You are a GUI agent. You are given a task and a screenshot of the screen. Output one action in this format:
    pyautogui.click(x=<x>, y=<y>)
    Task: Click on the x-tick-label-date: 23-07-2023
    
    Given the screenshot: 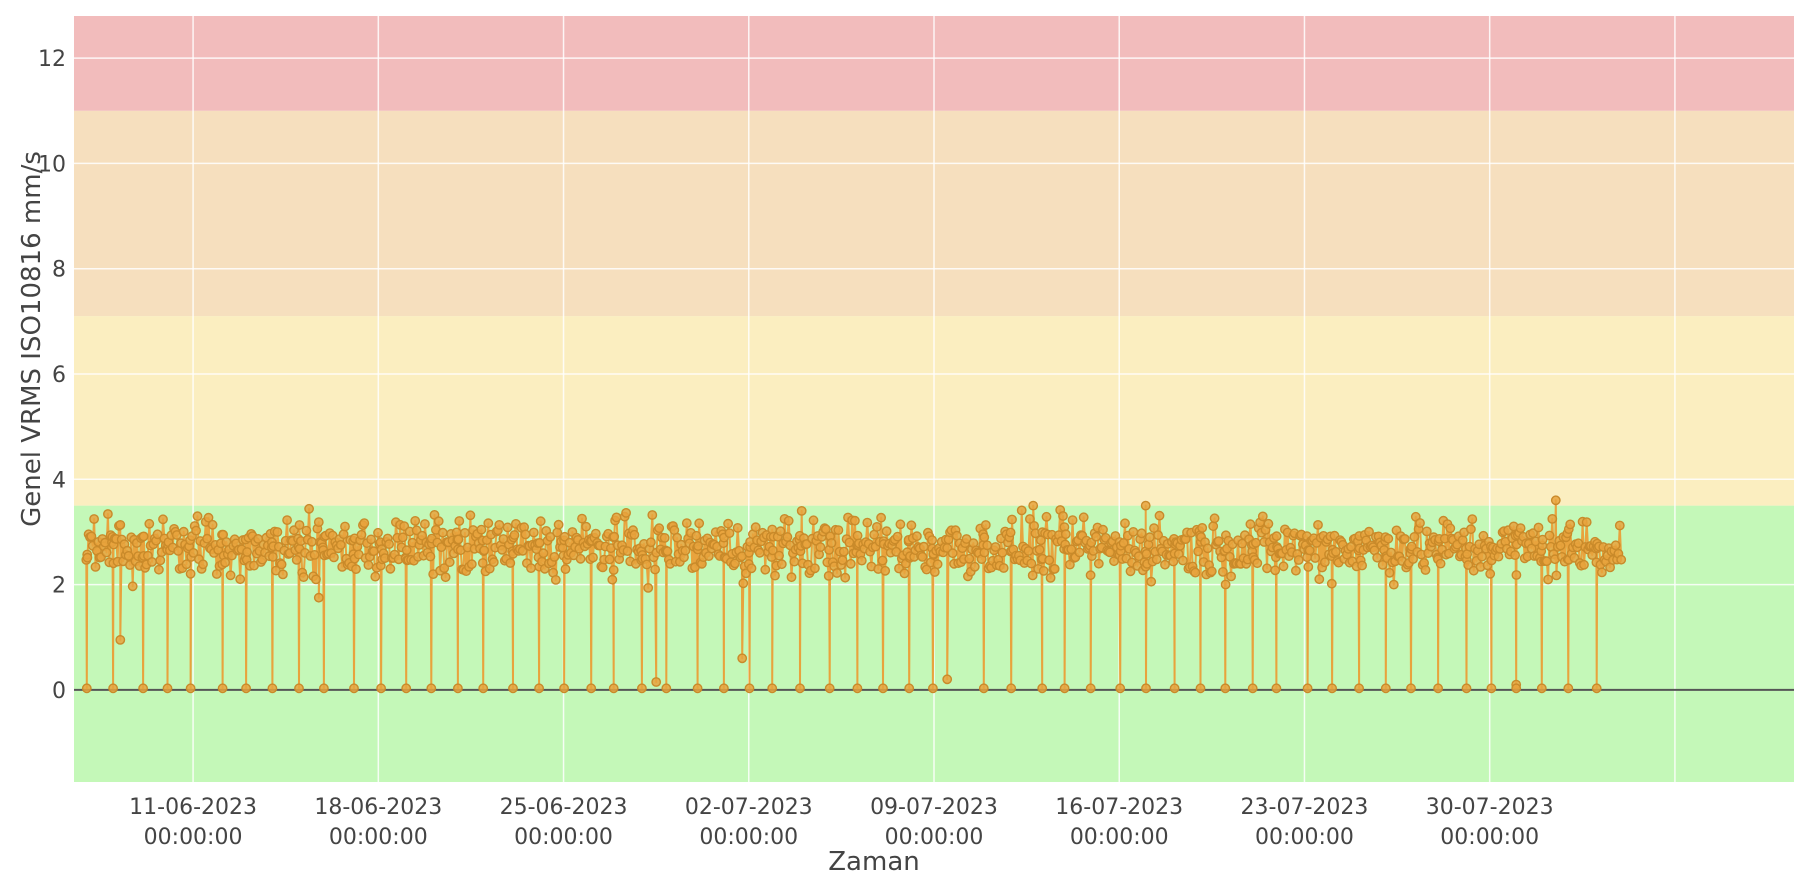 What is the action you would take?
    pyautogui.click(x=1305, y=807)
    